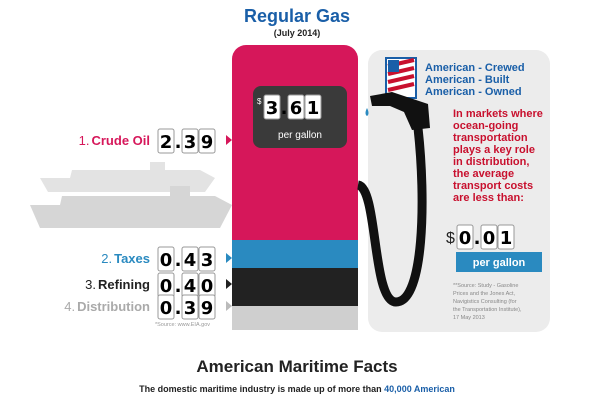 The height and width of the screenshot is (400, 589). Describe the element at coordinates (485, 302) in the screenshot. I see `callout-source: Navigistics Consulting (for` at that location.